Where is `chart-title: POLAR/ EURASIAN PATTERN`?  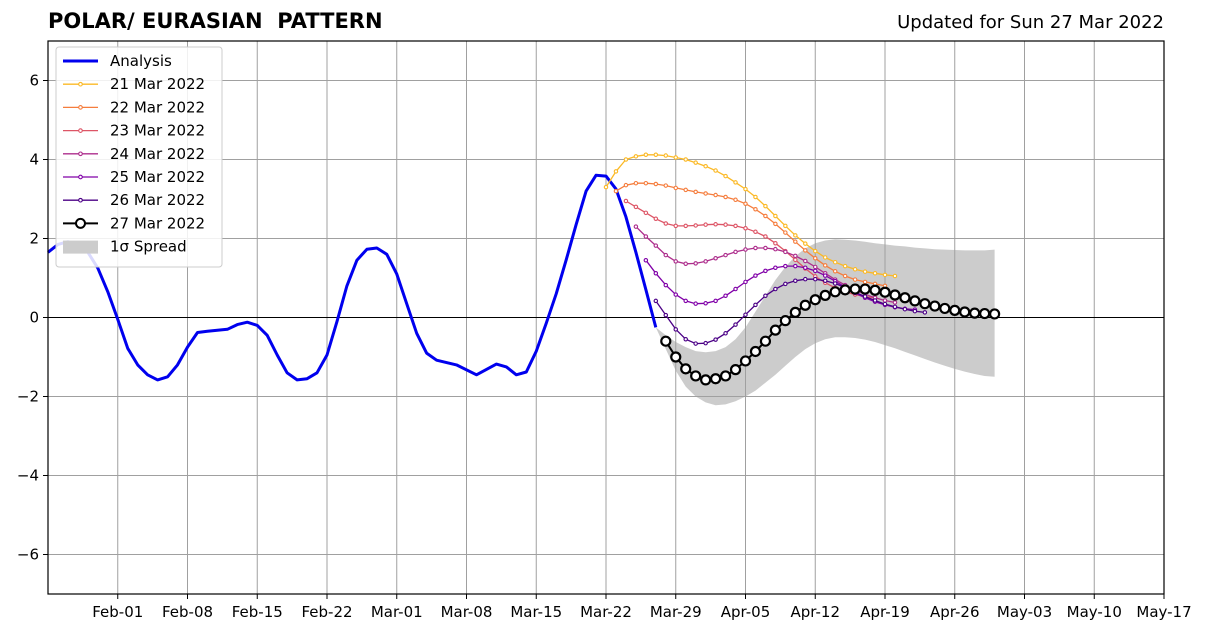 chart-title: POLAR/ EURASIAN PATTERN is located at coordinates (215, 21).